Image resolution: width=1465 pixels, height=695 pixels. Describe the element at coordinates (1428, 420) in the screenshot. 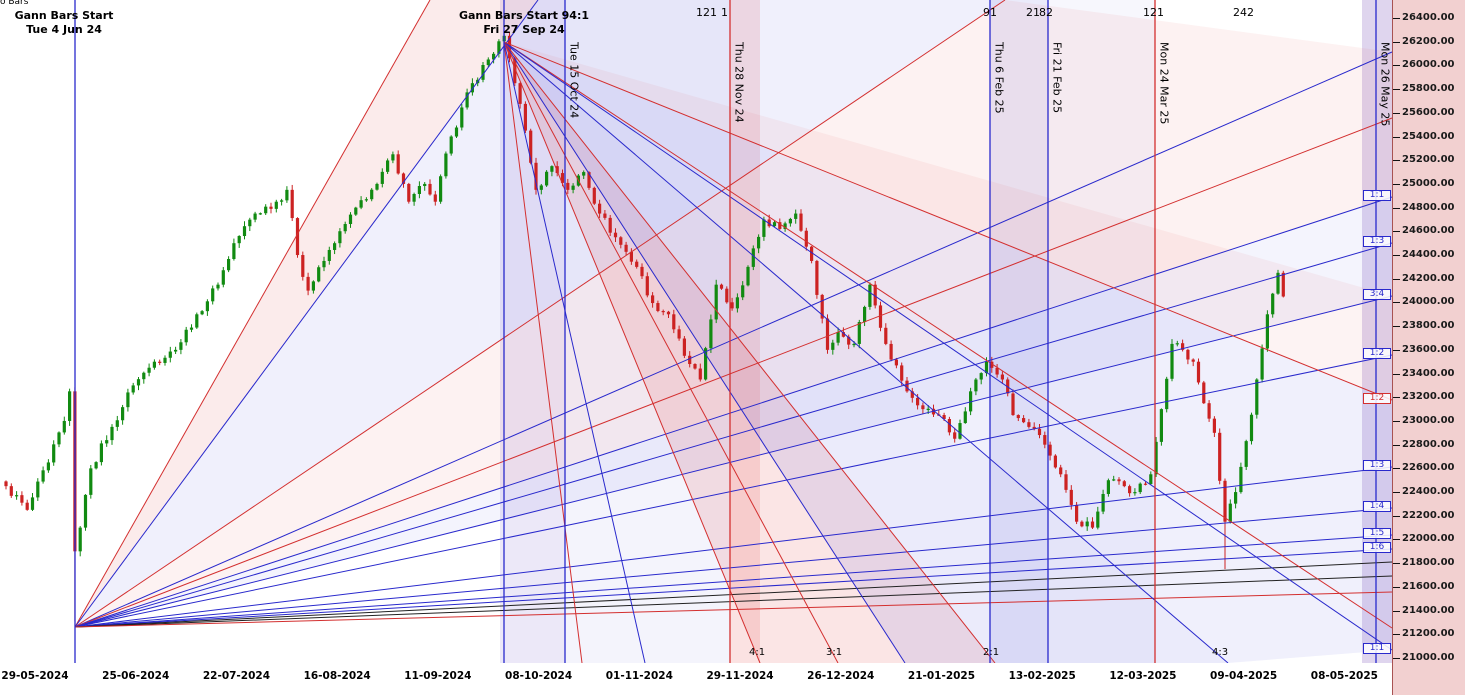

I see `y-axis-tick-label: 23000.00` at that location.